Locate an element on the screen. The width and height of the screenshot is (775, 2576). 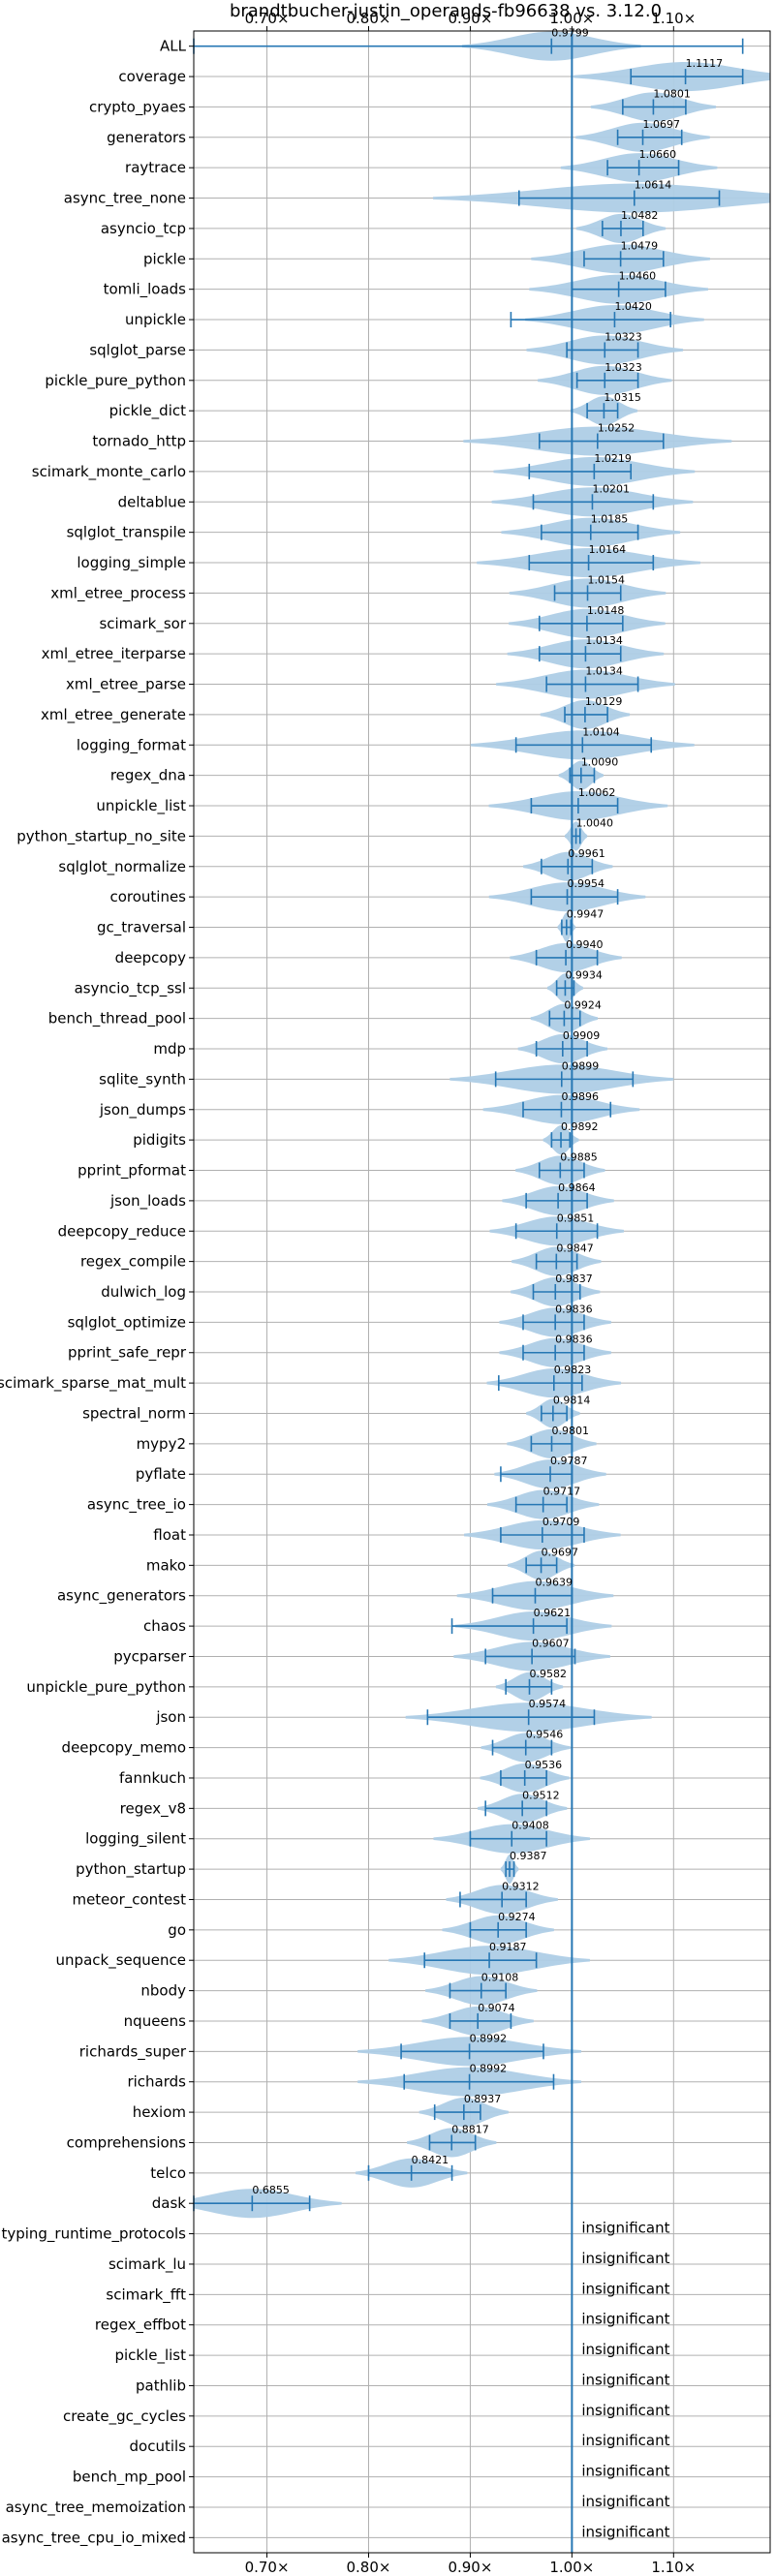
y-label-unpickle-pure-python: unpickle_pure_python is located at coordinates (106, 1687).